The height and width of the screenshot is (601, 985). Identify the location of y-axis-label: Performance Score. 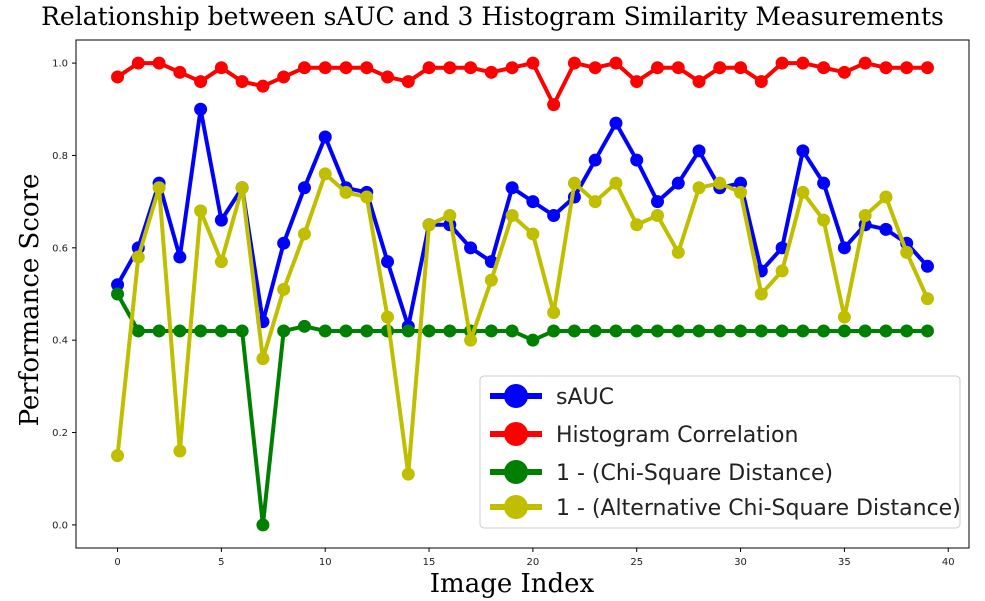
(30, 300).